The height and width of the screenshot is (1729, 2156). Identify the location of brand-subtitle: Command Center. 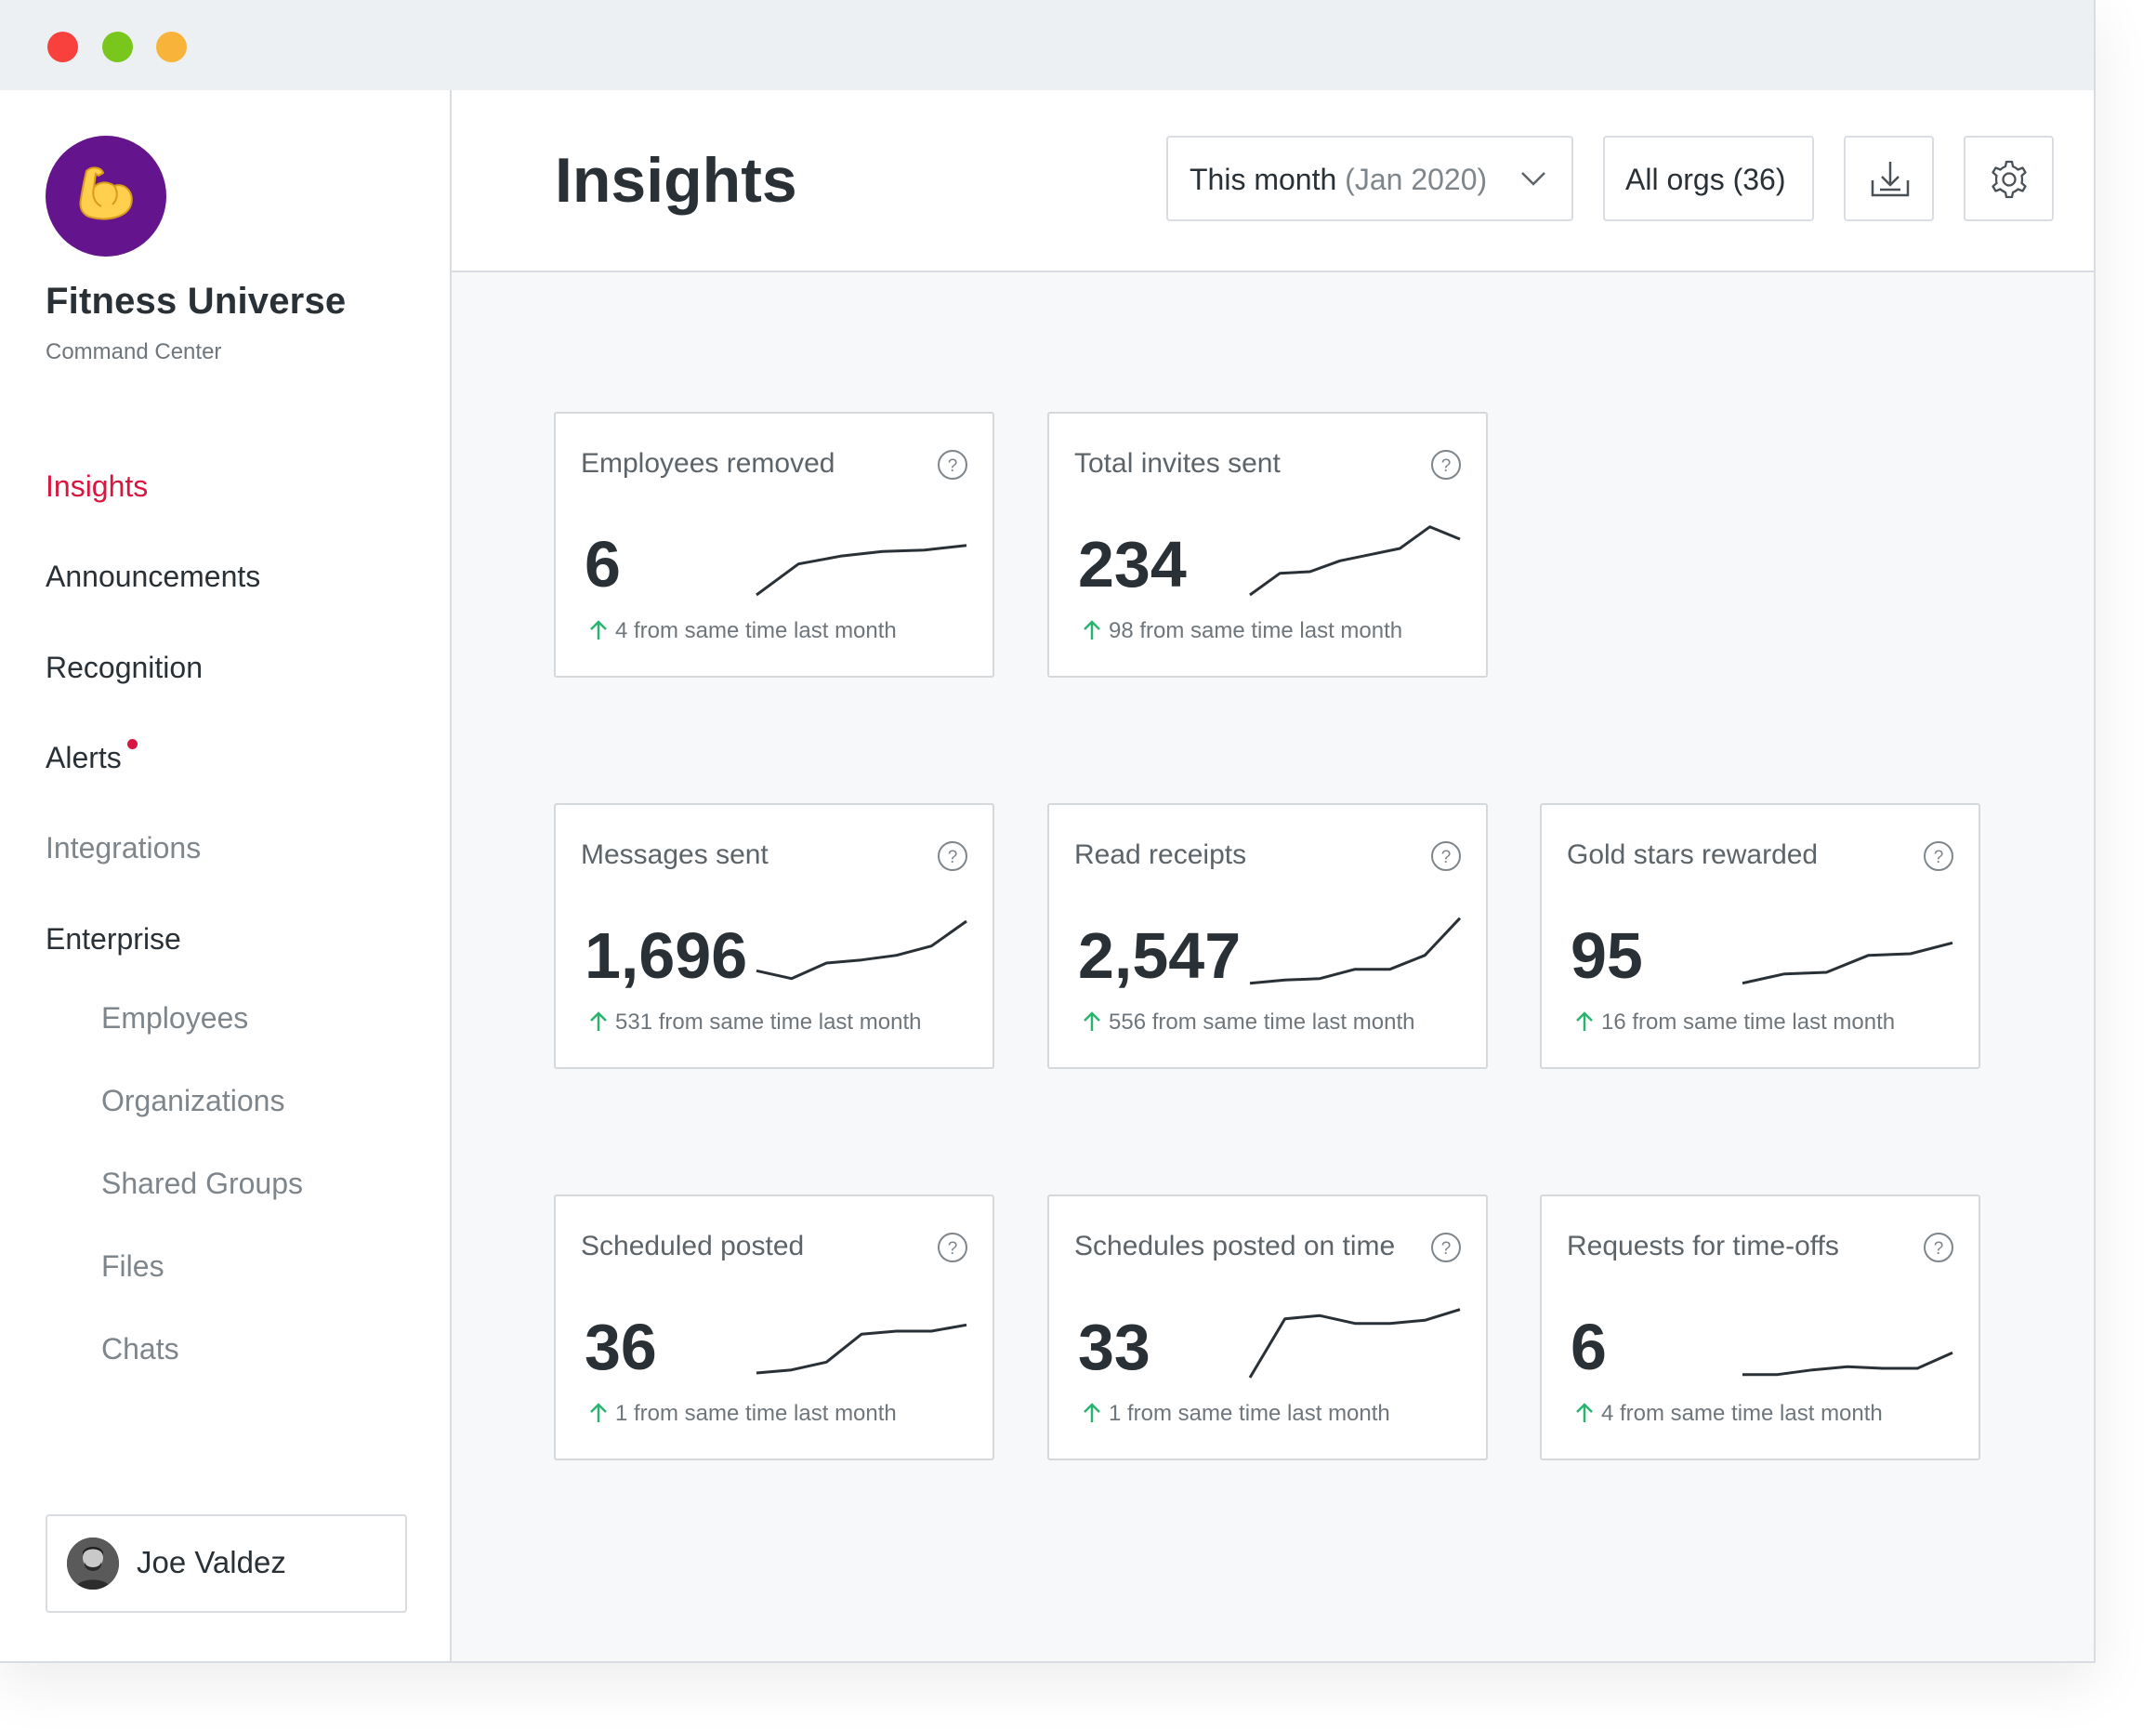
(134, 351).